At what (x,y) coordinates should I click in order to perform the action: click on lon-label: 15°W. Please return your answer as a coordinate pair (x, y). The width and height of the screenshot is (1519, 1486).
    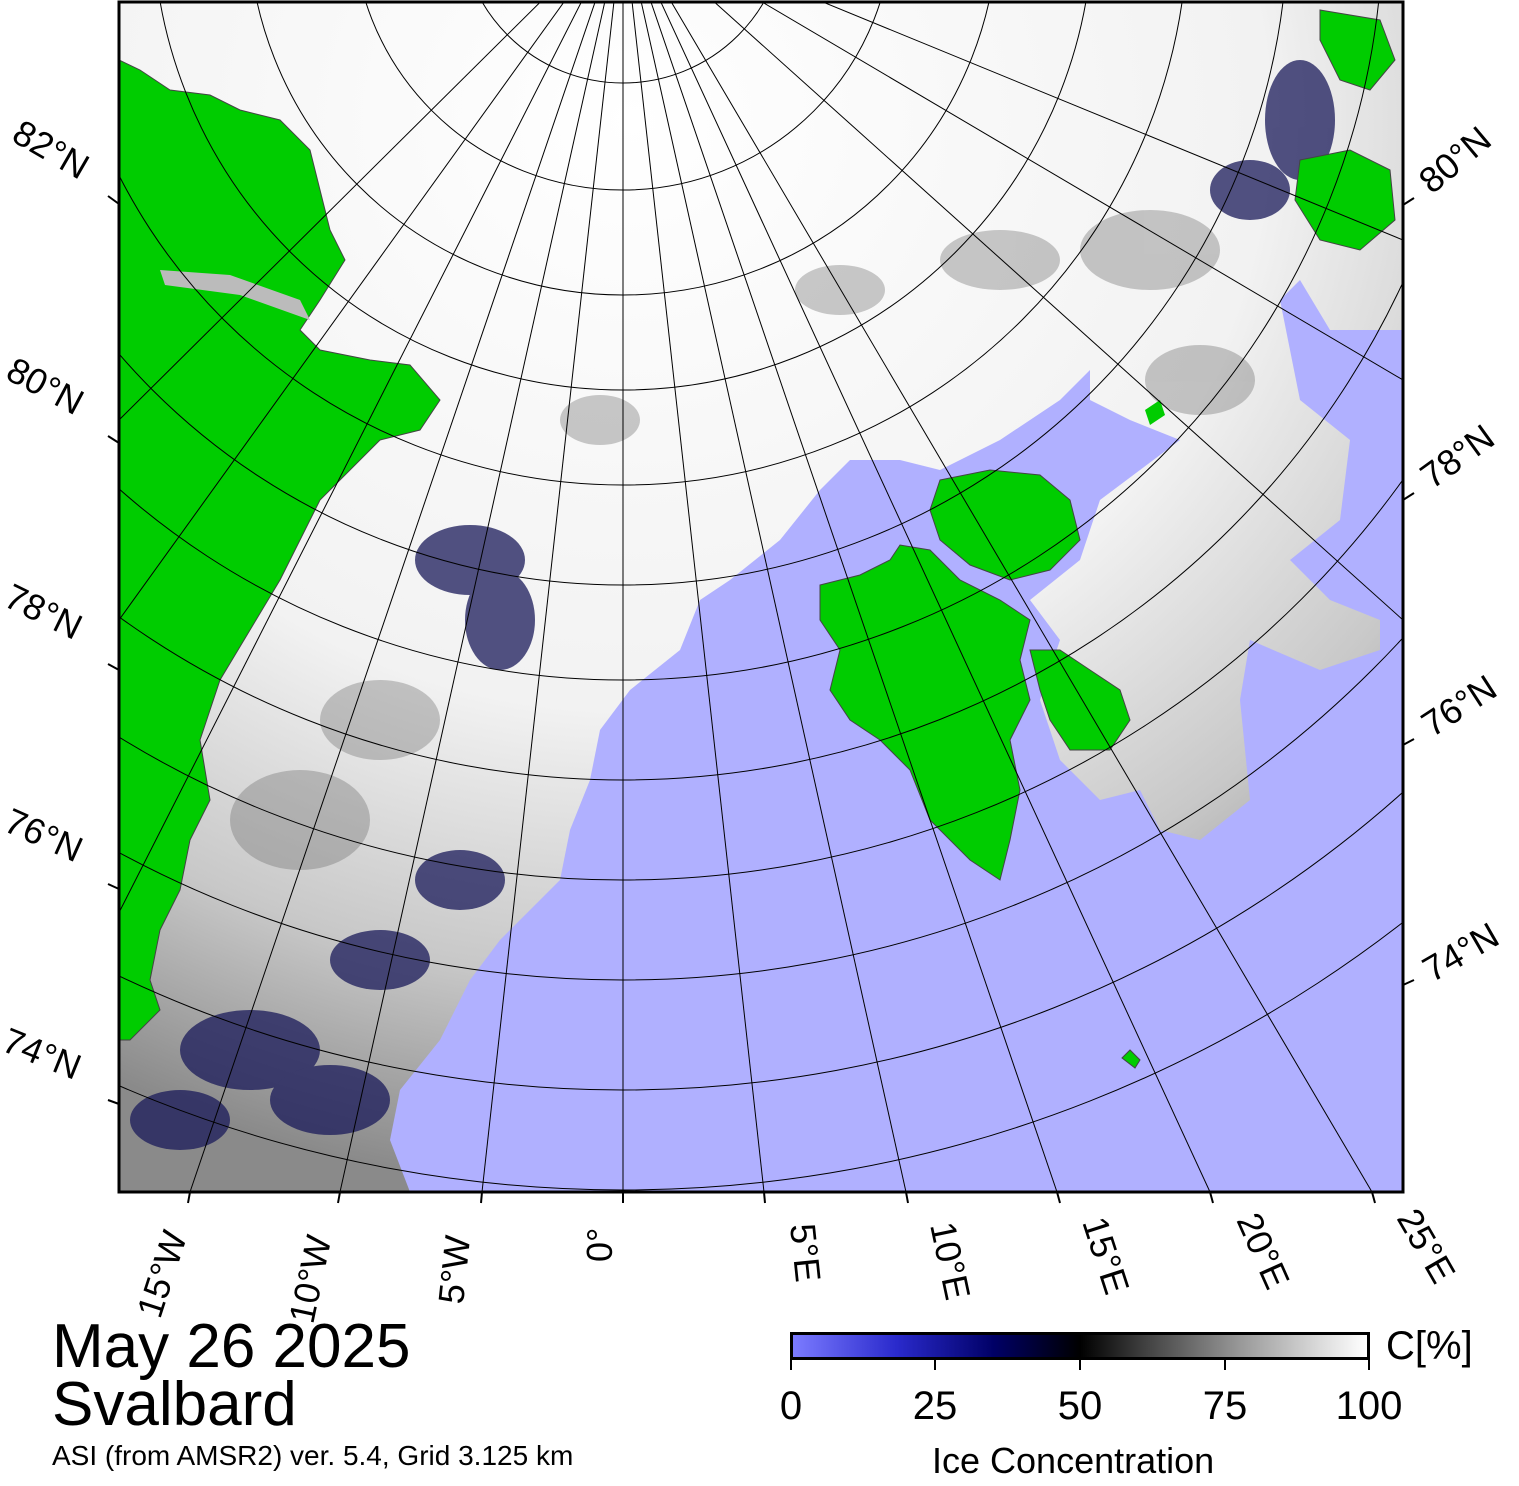
    Looking at the image, I should click on (162, 1274).